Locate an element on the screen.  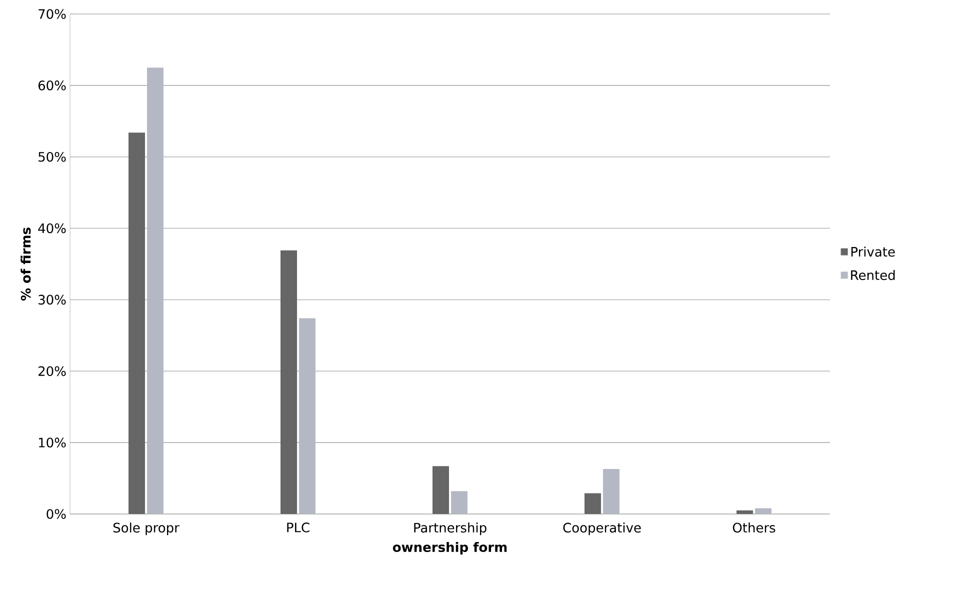
x-tick-label: PLC is located at coordinates (298, 527).